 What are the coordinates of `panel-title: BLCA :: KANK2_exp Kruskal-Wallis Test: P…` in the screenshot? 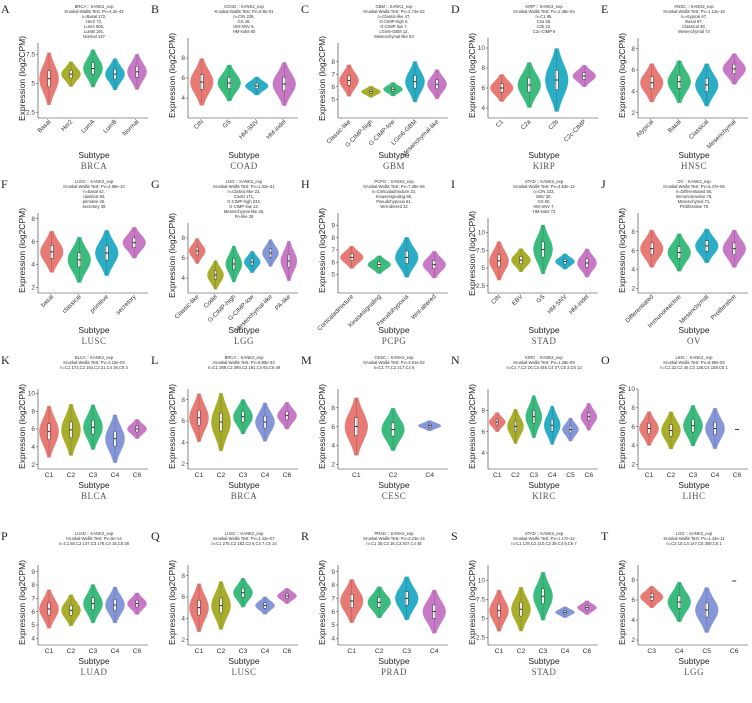 It's located at (94, 362).